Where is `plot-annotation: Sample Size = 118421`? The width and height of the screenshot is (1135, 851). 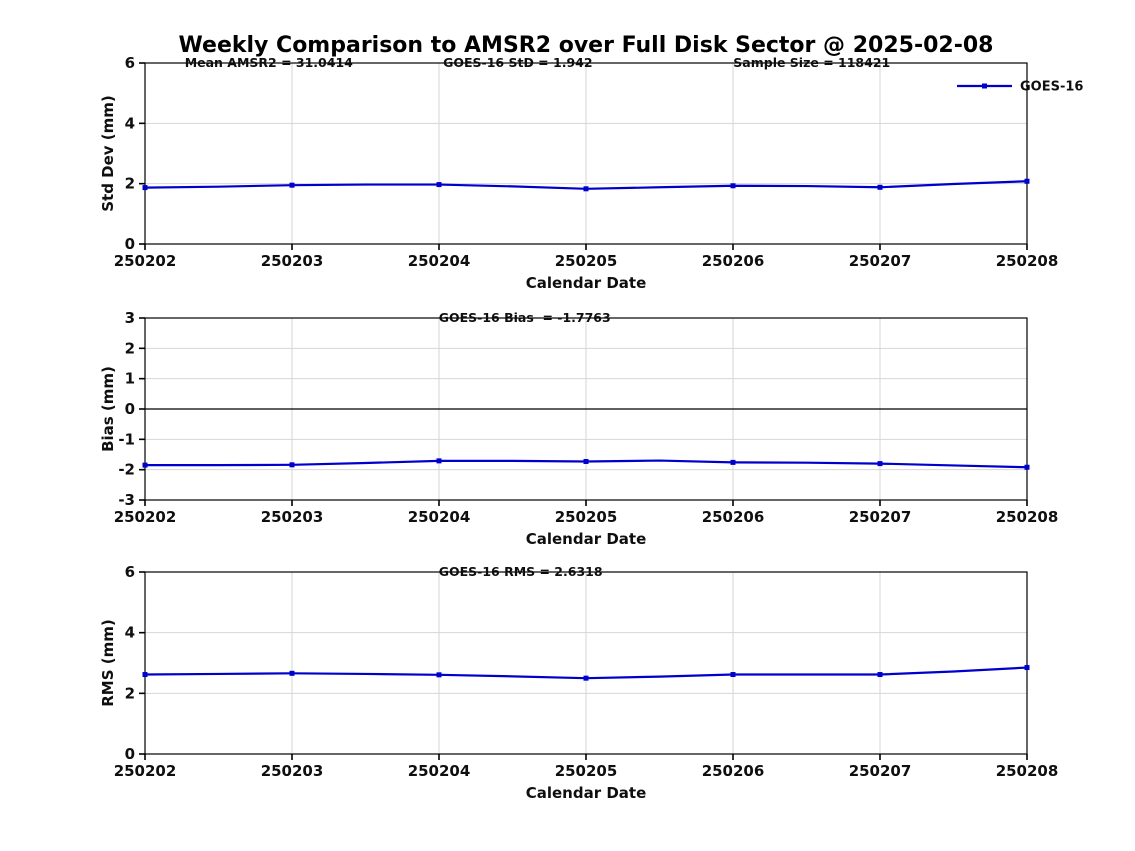 plot-annotation: Sample Size = 118421 is located at coordinates (811, 62).